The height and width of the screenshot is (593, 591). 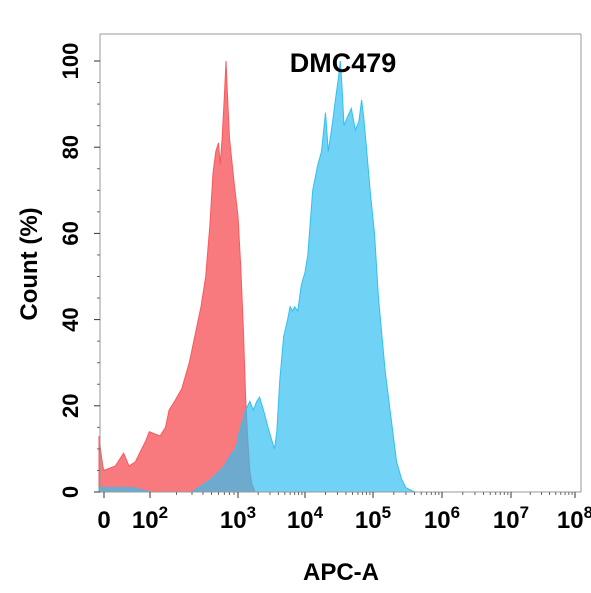 I want to click on x-tick-label: 10², so click(x=150, y=518).